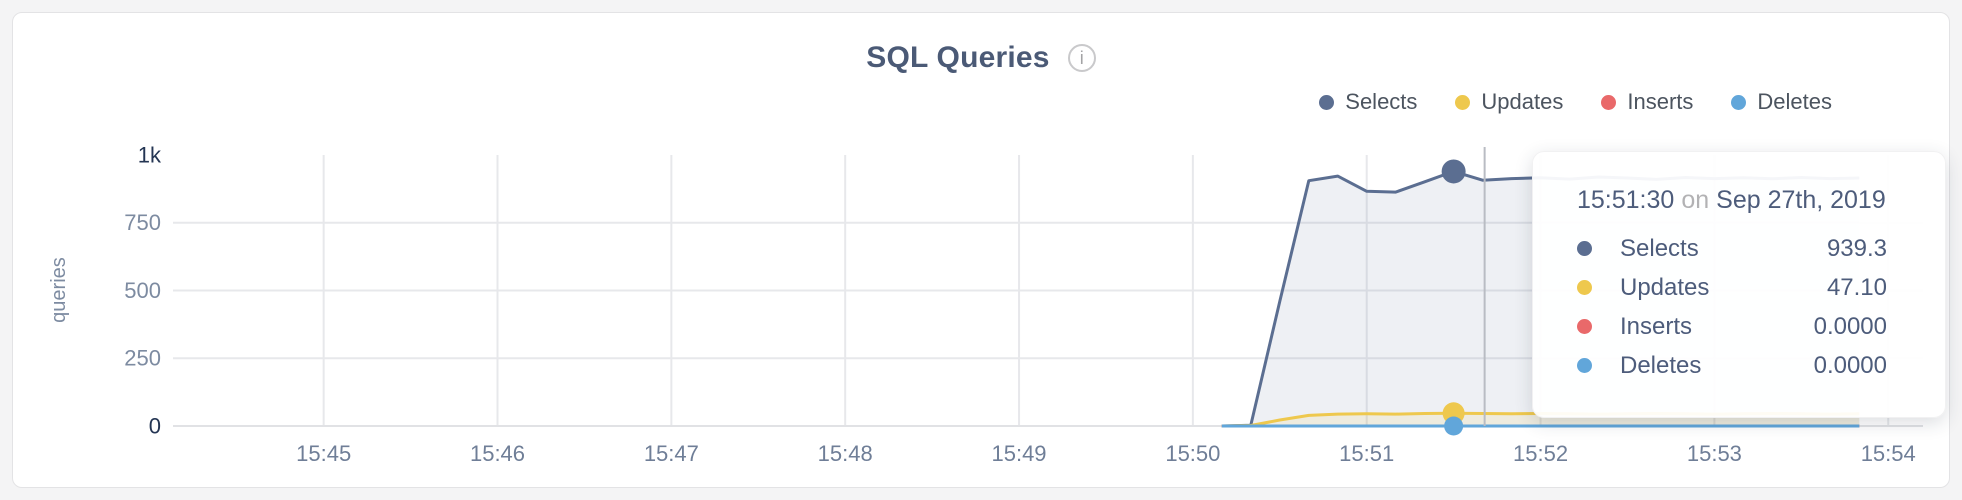 Image resolution: width=1962 pixels, height=500 pixels. Describe the element at coordinates (1856, 287) in the screenshot. I see `tooltip-row-value: 47.10` at that location.